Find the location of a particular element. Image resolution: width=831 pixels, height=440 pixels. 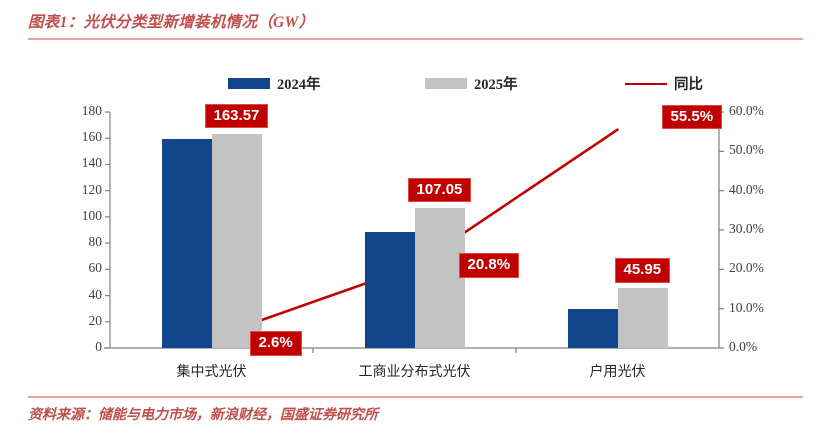

y-axis-tick-label: 180 is located at coordinates (91, 110).